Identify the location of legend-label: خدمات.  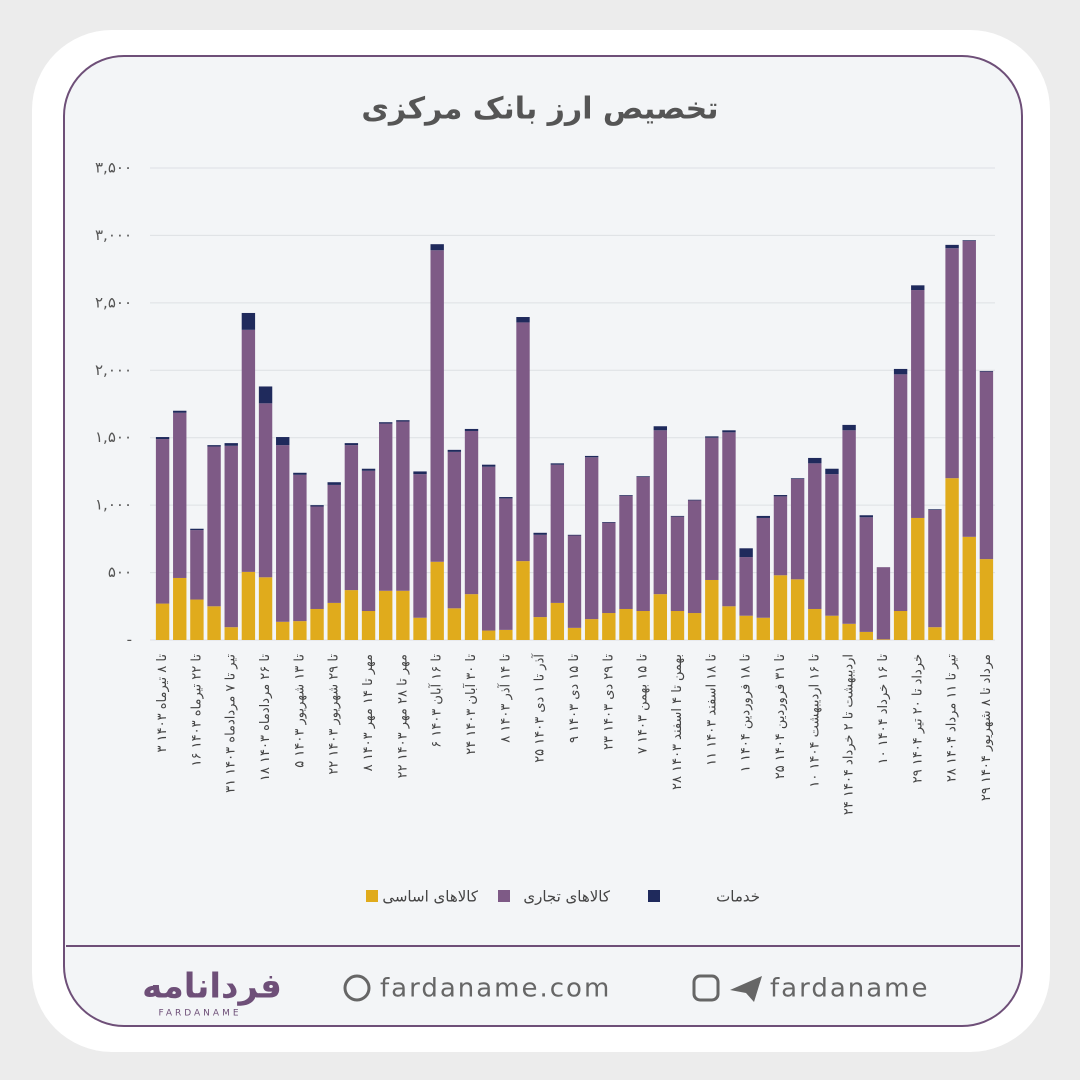
(738, 897).